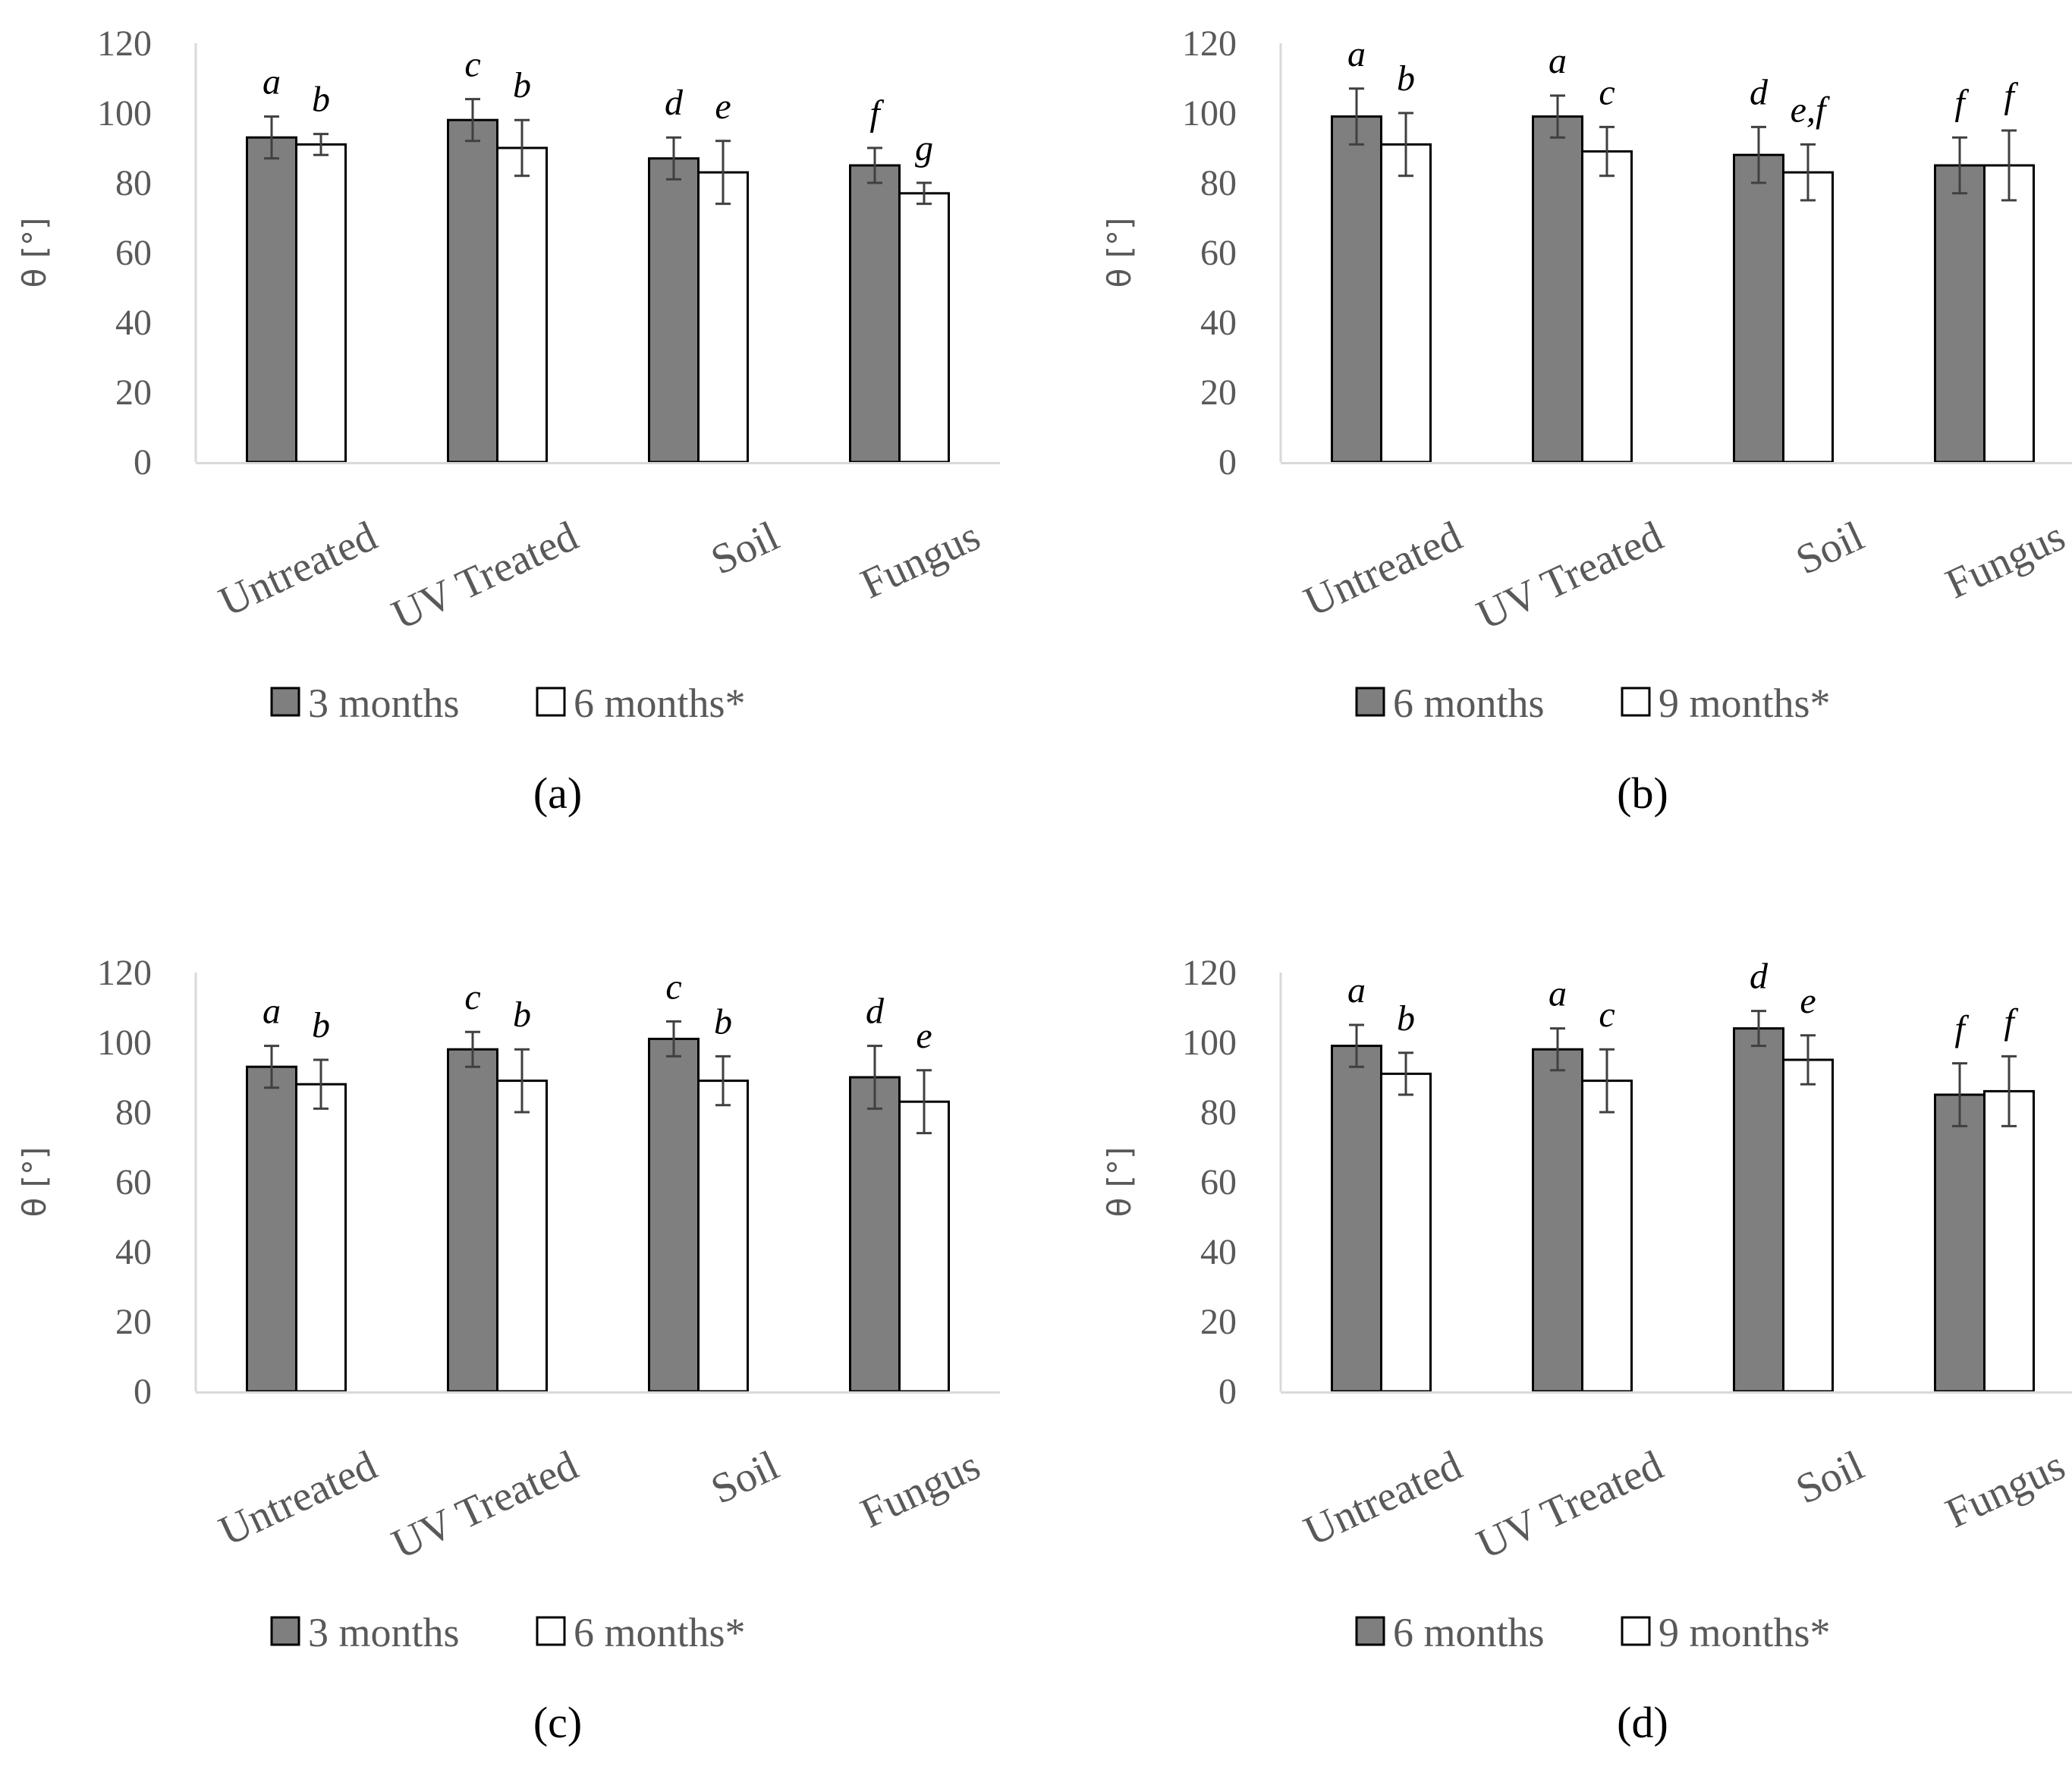  What do you see at coordinates (1643, 793) in the screenshot?
I see `panel-caption: (b)` at bounding box center [1643, 793].